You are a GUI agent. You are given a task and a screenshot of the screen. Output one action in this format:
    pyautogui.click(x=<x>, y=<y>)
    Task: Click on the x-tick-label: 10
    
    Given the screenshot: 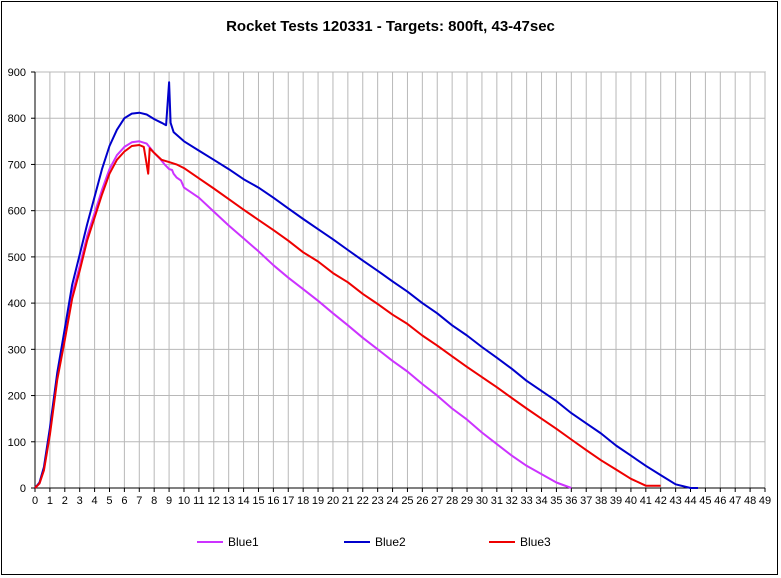 What is the action you would take?
    pyautogui.click(x=184, y=501)
    